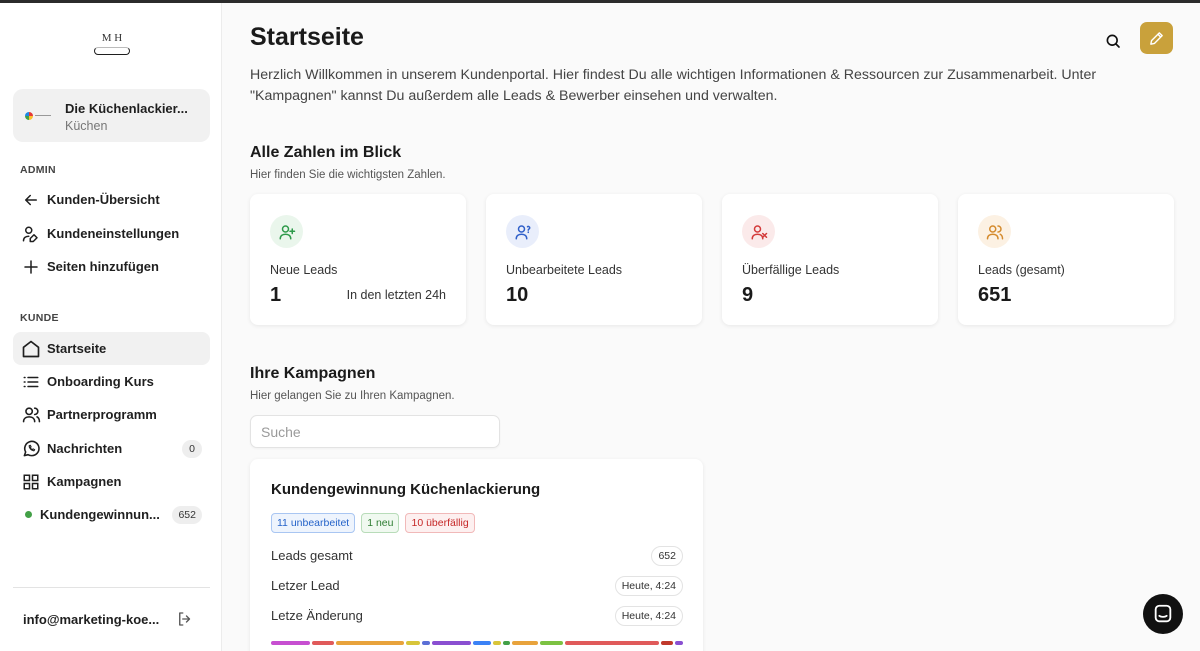 The width and height of the screenshot is (1200, 651). I want to click on sidebar-item-onboarding-kurs: Onboarding Kurs, so click(111, 381).